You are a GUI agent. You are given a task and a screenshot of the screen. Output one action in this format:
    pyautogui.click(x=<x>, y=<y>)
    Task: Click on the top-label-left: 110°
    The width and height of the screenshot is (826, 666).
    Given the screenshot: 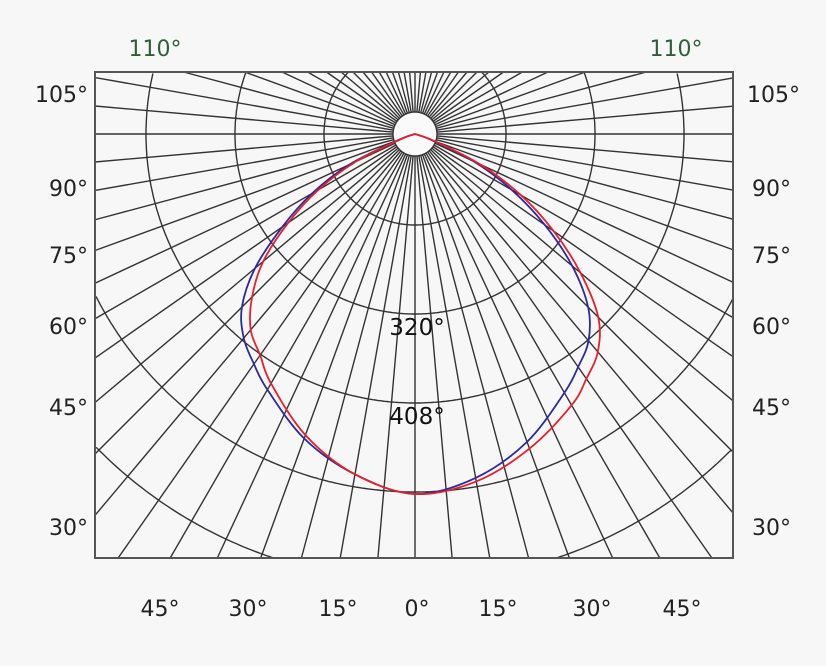 What is the action you would take?
    pyautogui.click(x=155, y=49)
    